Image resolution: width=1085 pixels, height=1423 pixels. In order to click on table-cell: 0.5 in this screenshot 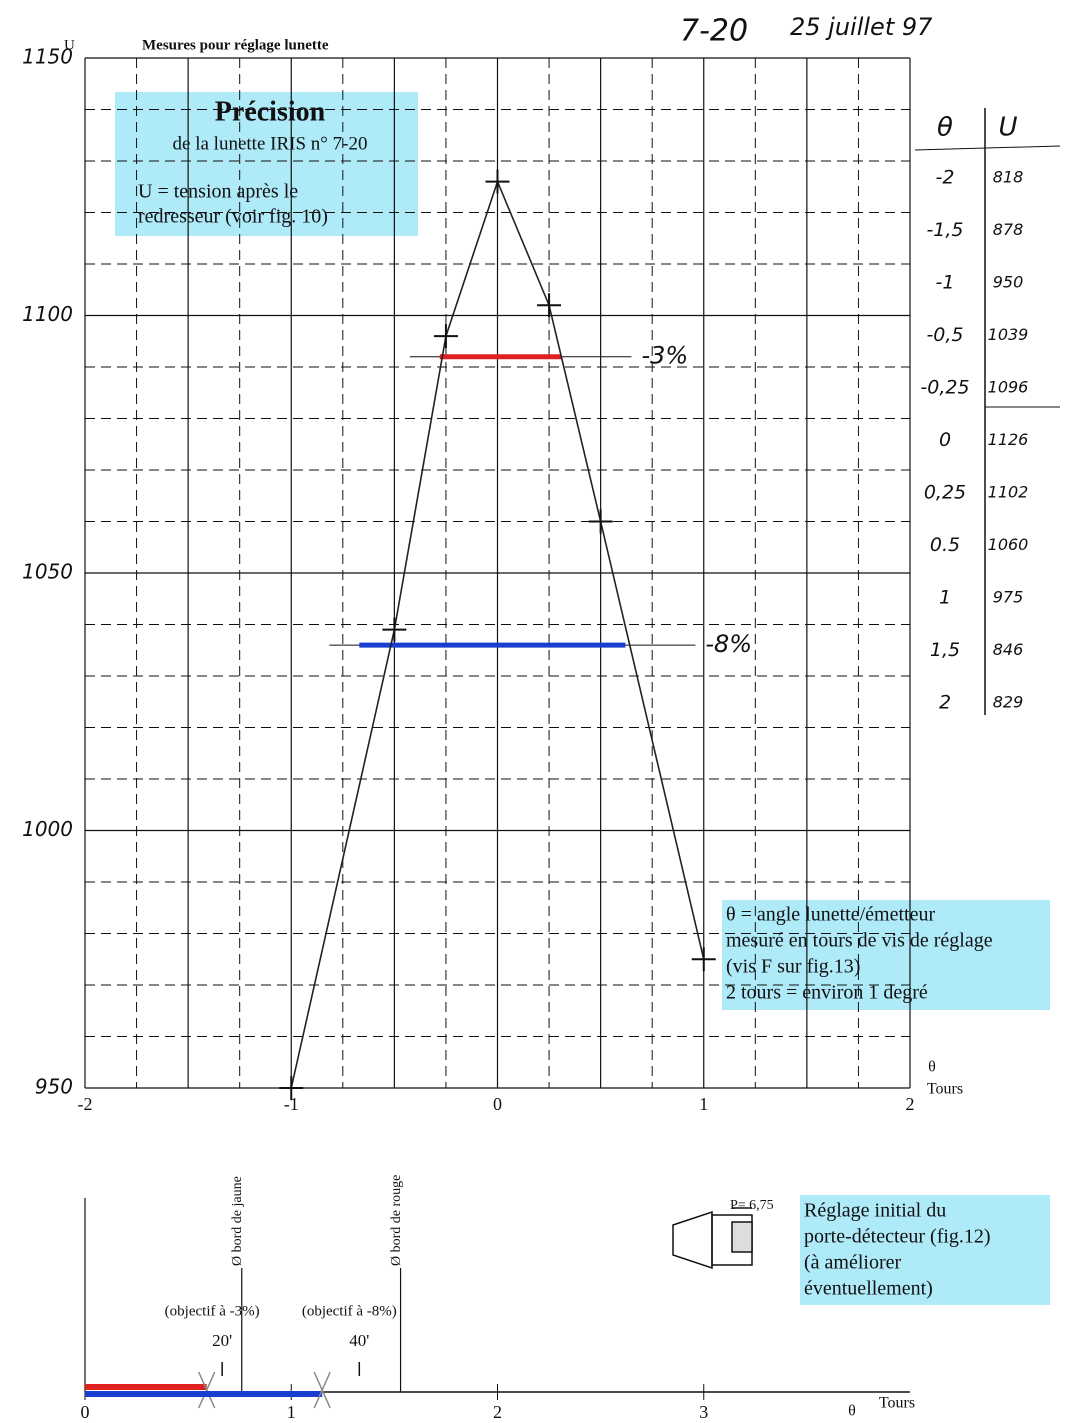, I will do `click(945, 545)`.